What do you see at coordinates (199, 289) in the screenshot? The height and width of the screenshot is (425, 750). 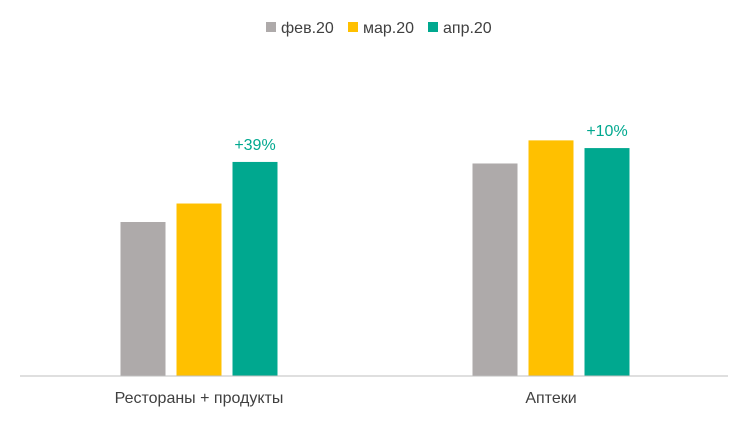 I see `bar-рестораны-продукты-мар-20` at bounding box center [199, 289].